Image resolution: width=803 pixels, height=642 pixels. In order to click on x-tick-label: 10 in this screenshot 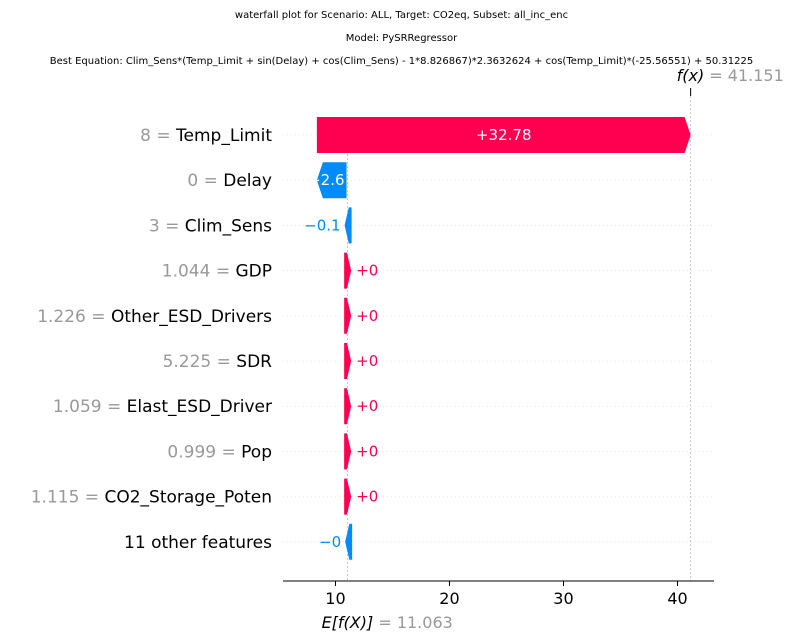, I will do `click(335, 598)`.